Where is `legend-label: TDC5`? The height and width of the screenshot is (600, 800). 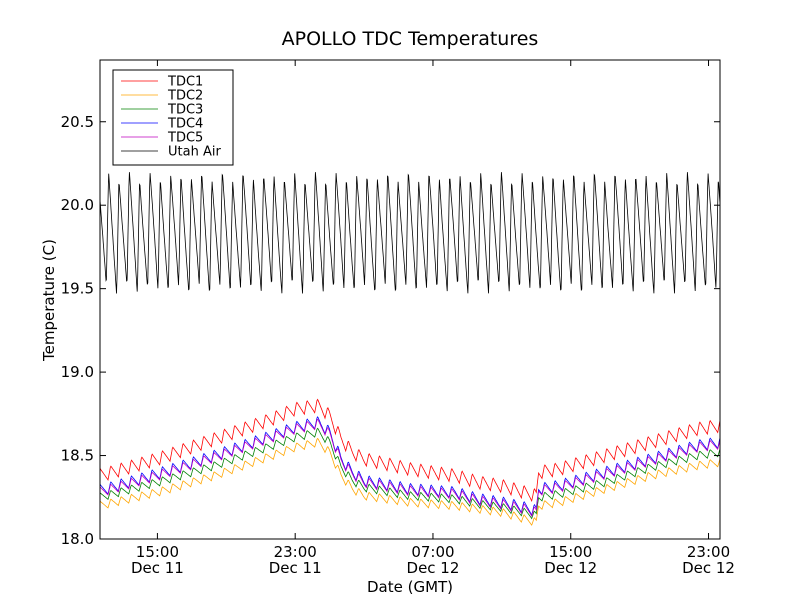
legend-label: TDC5 is located at coordinates (185, 138).